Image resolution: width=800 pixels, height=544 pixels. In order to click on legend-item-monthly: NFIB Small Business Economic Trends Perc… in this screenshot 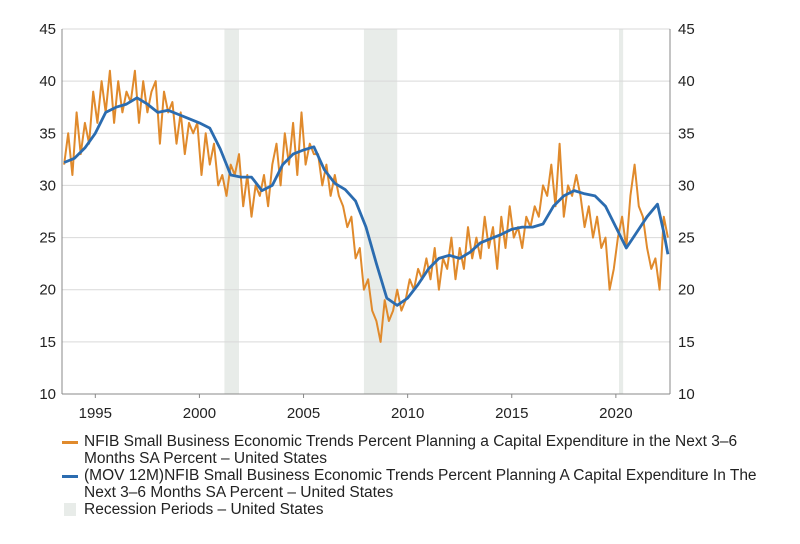, I will do `click(412, 450)`.